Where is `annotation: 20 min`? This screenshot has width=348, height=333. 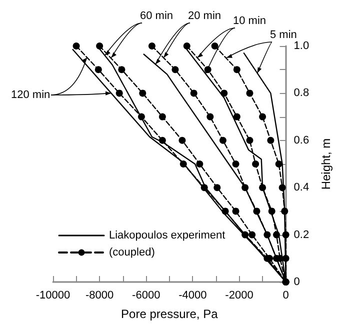
annotation: 20 min is located at coordinates (205, 16).